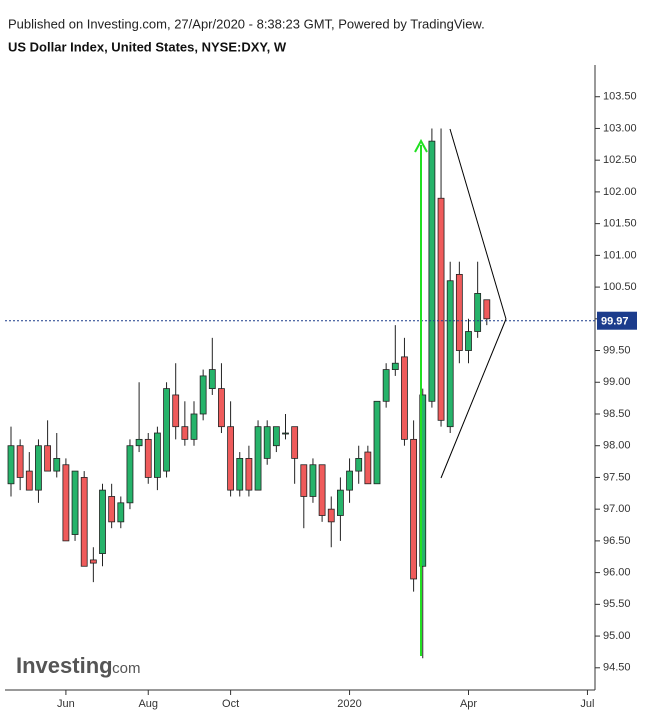  Describe the element at coordinates (468, 704) in the screenshot. I see `x-tick-label: Apr` at that location.